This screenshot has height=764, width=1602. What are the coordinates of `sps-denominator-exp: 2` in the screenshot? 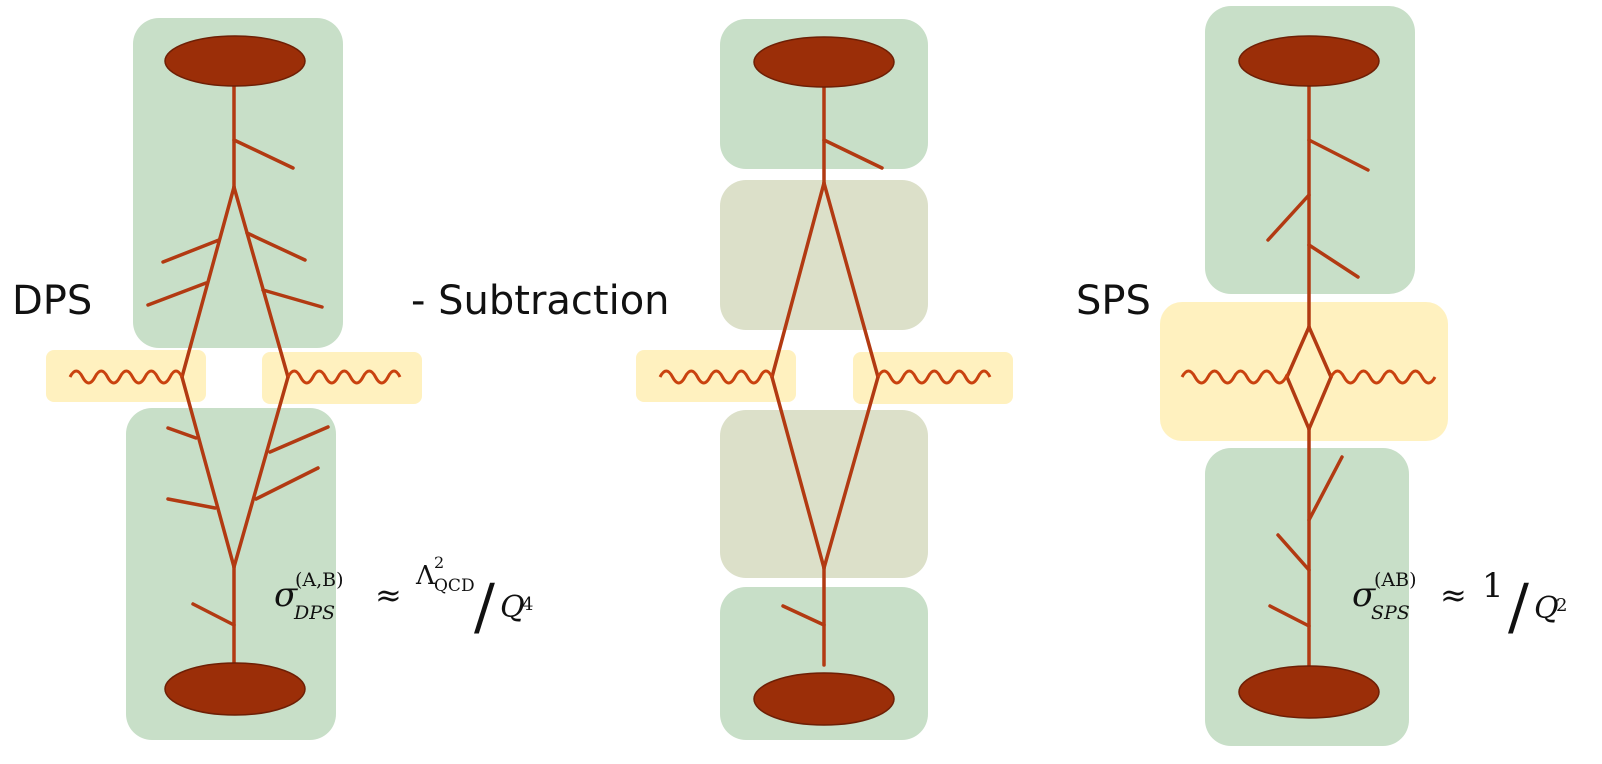 It's located at (1561, 605).